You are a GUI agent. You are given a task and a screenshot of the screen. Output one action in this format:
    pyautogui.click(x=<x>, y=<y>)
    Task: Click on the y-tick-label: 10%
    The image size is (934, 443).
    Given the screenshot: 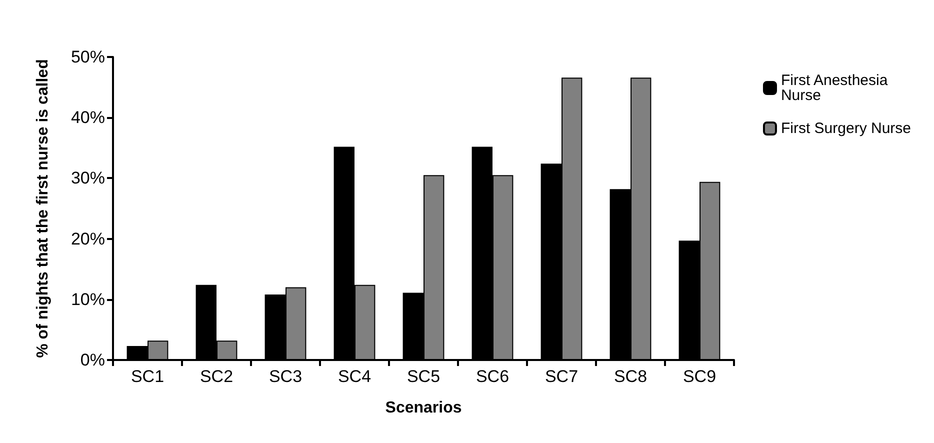 What is the action you would take?
    pyautogui.click(x=87, y=299)
    